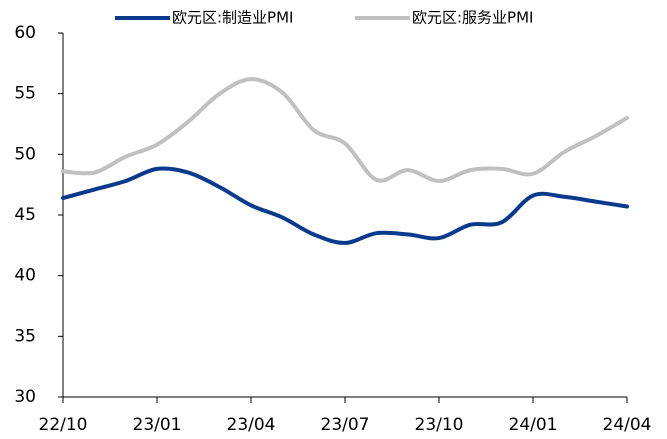 The height and width of the screenshot is (439, 667). I want to click on y-tick-label: 50, so click(25, 154).